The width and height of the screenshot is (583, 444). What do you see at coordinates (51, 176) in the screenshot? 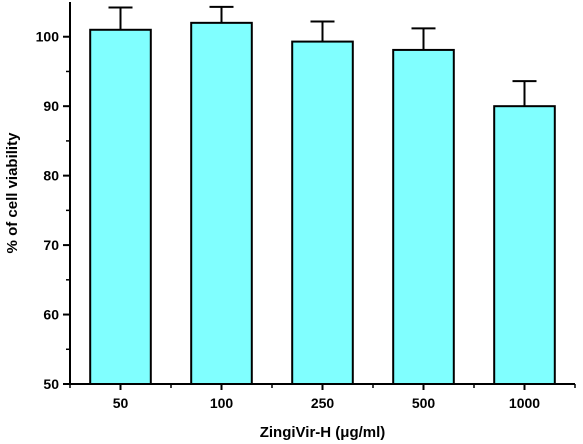
I see `y-tick-label-80: 80` at bounding box center [51, 176].